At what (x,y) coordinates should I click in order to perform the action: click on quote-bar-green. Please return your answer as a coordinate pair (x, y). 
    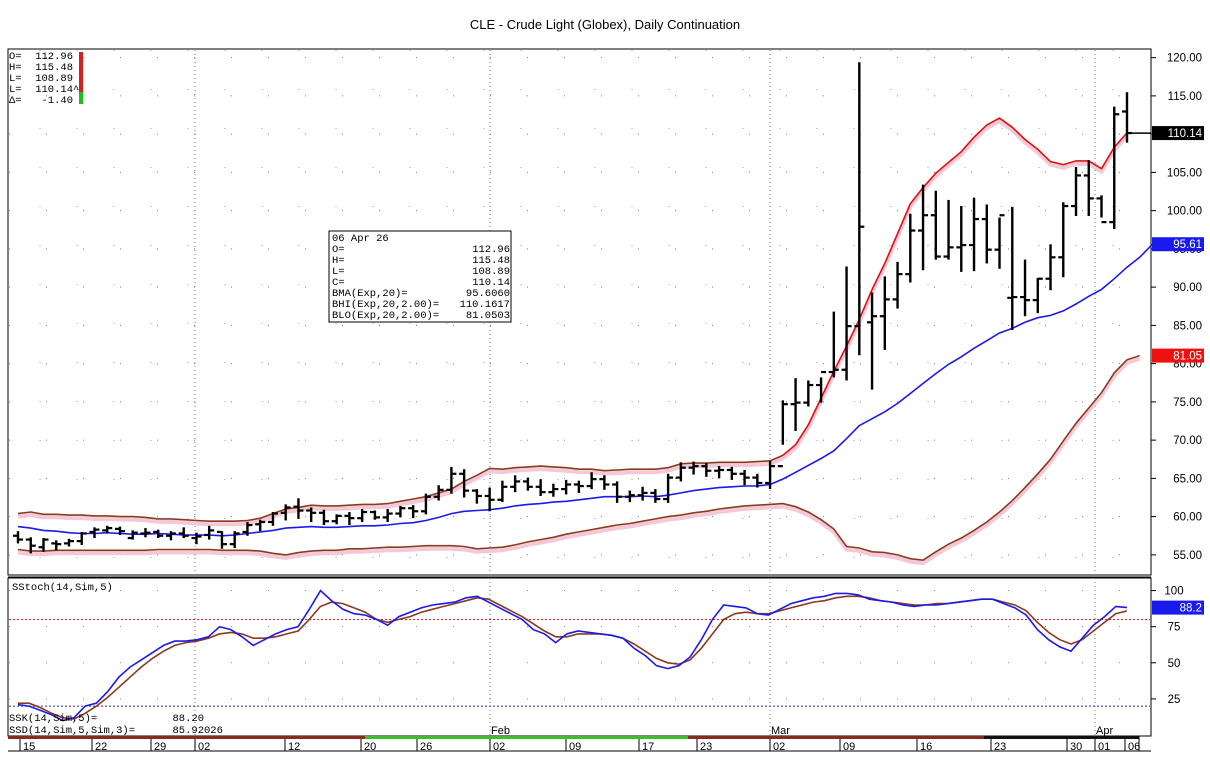
    Looking at the image, I should click on (81, 98).